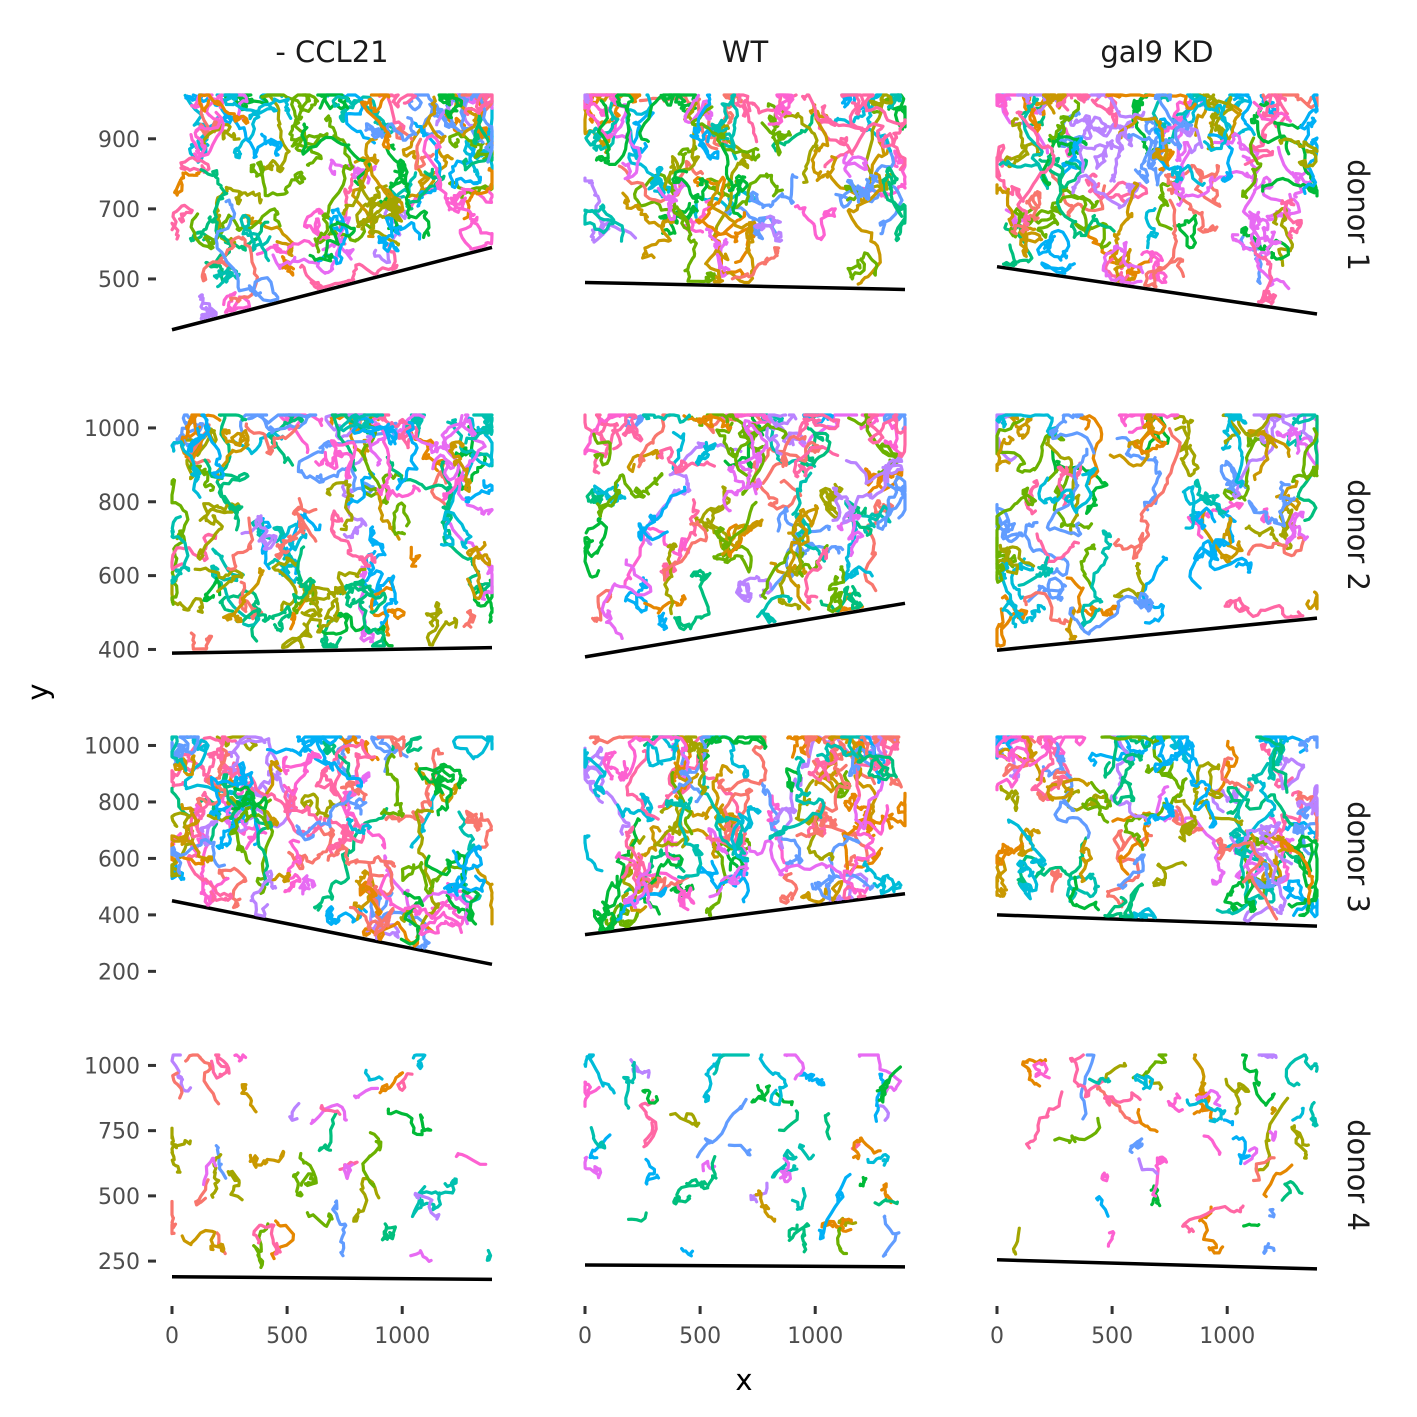 The width and height of the screenshot is (1417, 1417). I want to click on x-tick-label: 500, so click(1112, 1336).